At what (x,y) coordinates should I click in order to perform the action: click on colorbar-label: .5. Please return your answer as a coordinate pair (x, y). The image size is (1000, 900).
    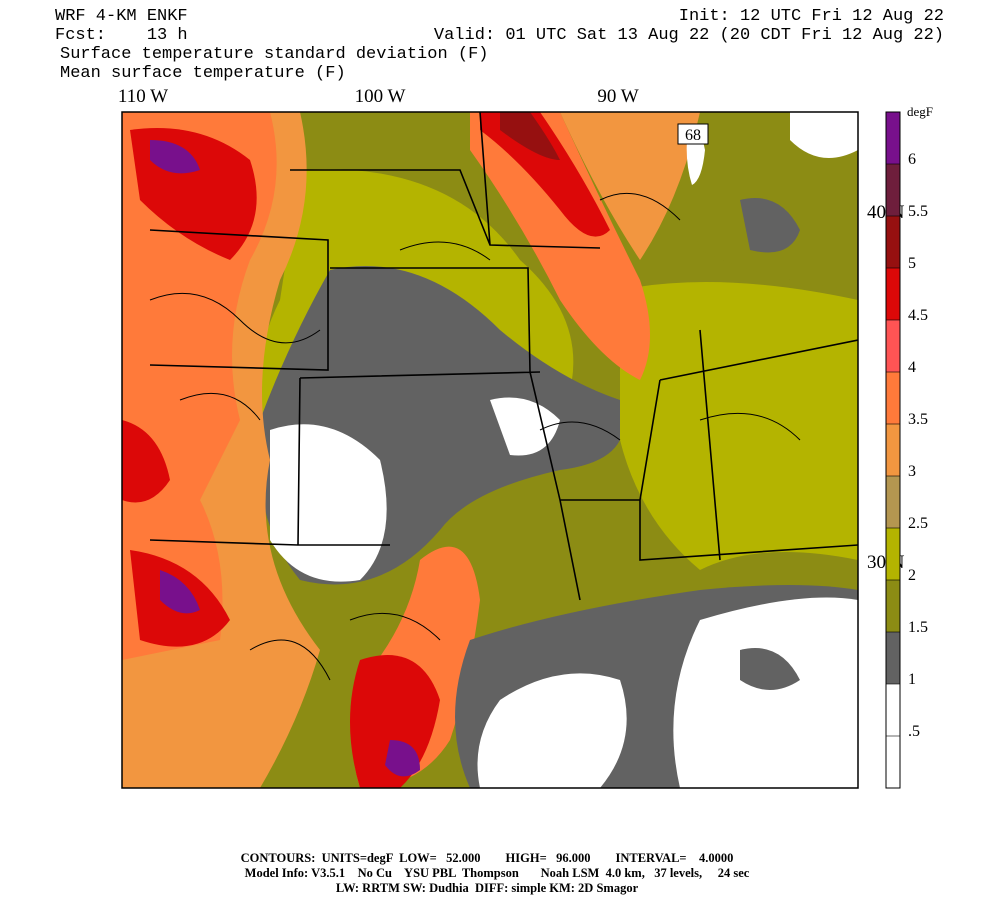
    Looking at the image, I should click on (914, 731).